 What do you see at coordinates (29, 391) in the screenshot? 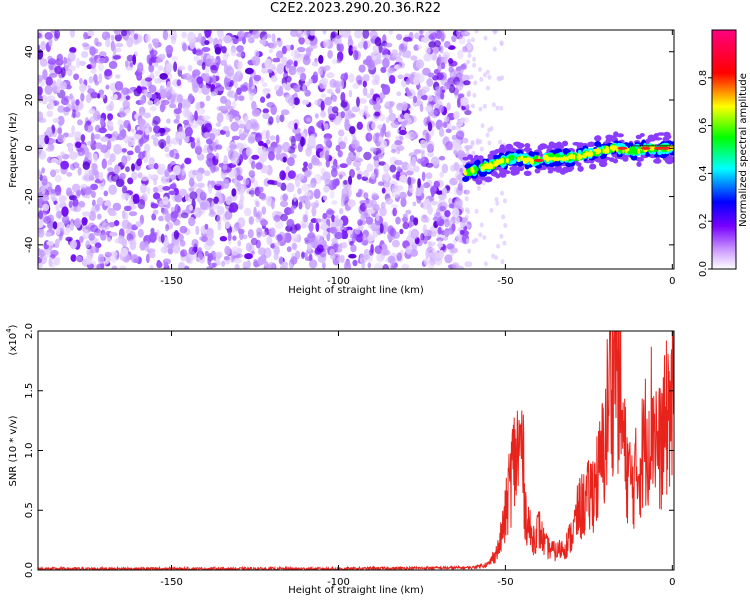
I see `snr-y-tick-label: 1.5` at bounding box center [29, 391].